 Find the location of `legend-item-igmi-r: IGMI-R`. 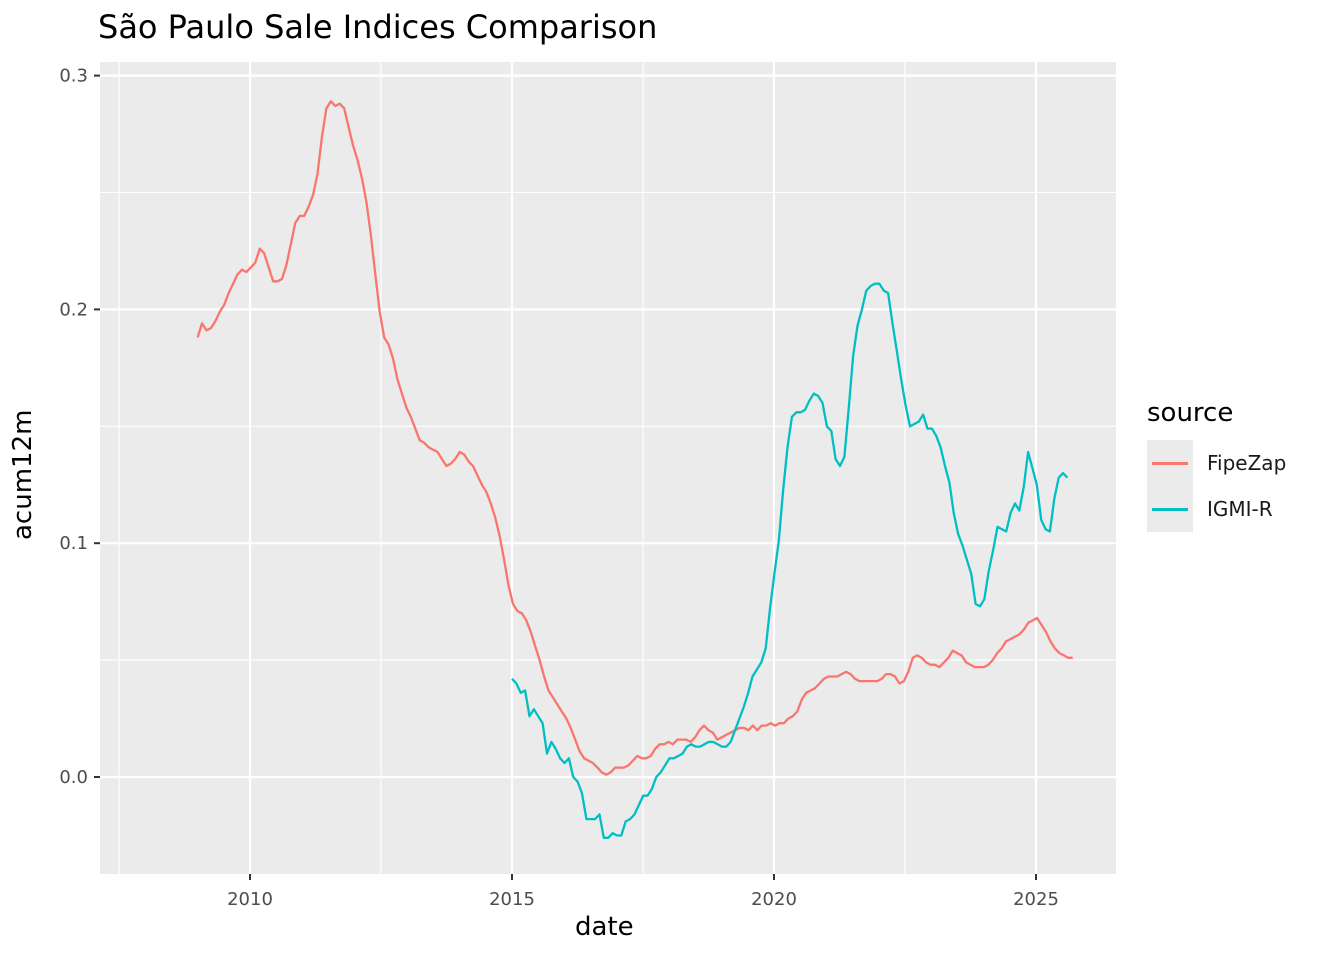

legend-item-igmi-r: IGMI-R is located at coordinates (1216, 509).